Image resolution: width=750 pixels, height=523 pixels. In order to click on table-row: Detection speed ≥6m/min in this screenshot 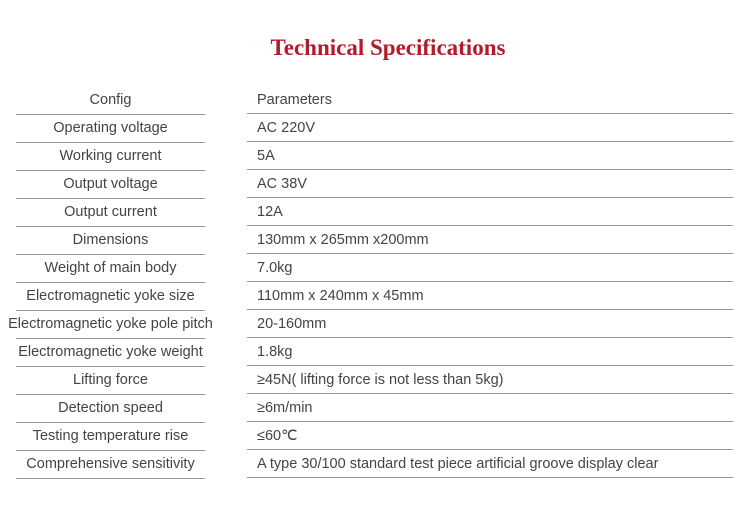, I will do `click(375, 409)`.